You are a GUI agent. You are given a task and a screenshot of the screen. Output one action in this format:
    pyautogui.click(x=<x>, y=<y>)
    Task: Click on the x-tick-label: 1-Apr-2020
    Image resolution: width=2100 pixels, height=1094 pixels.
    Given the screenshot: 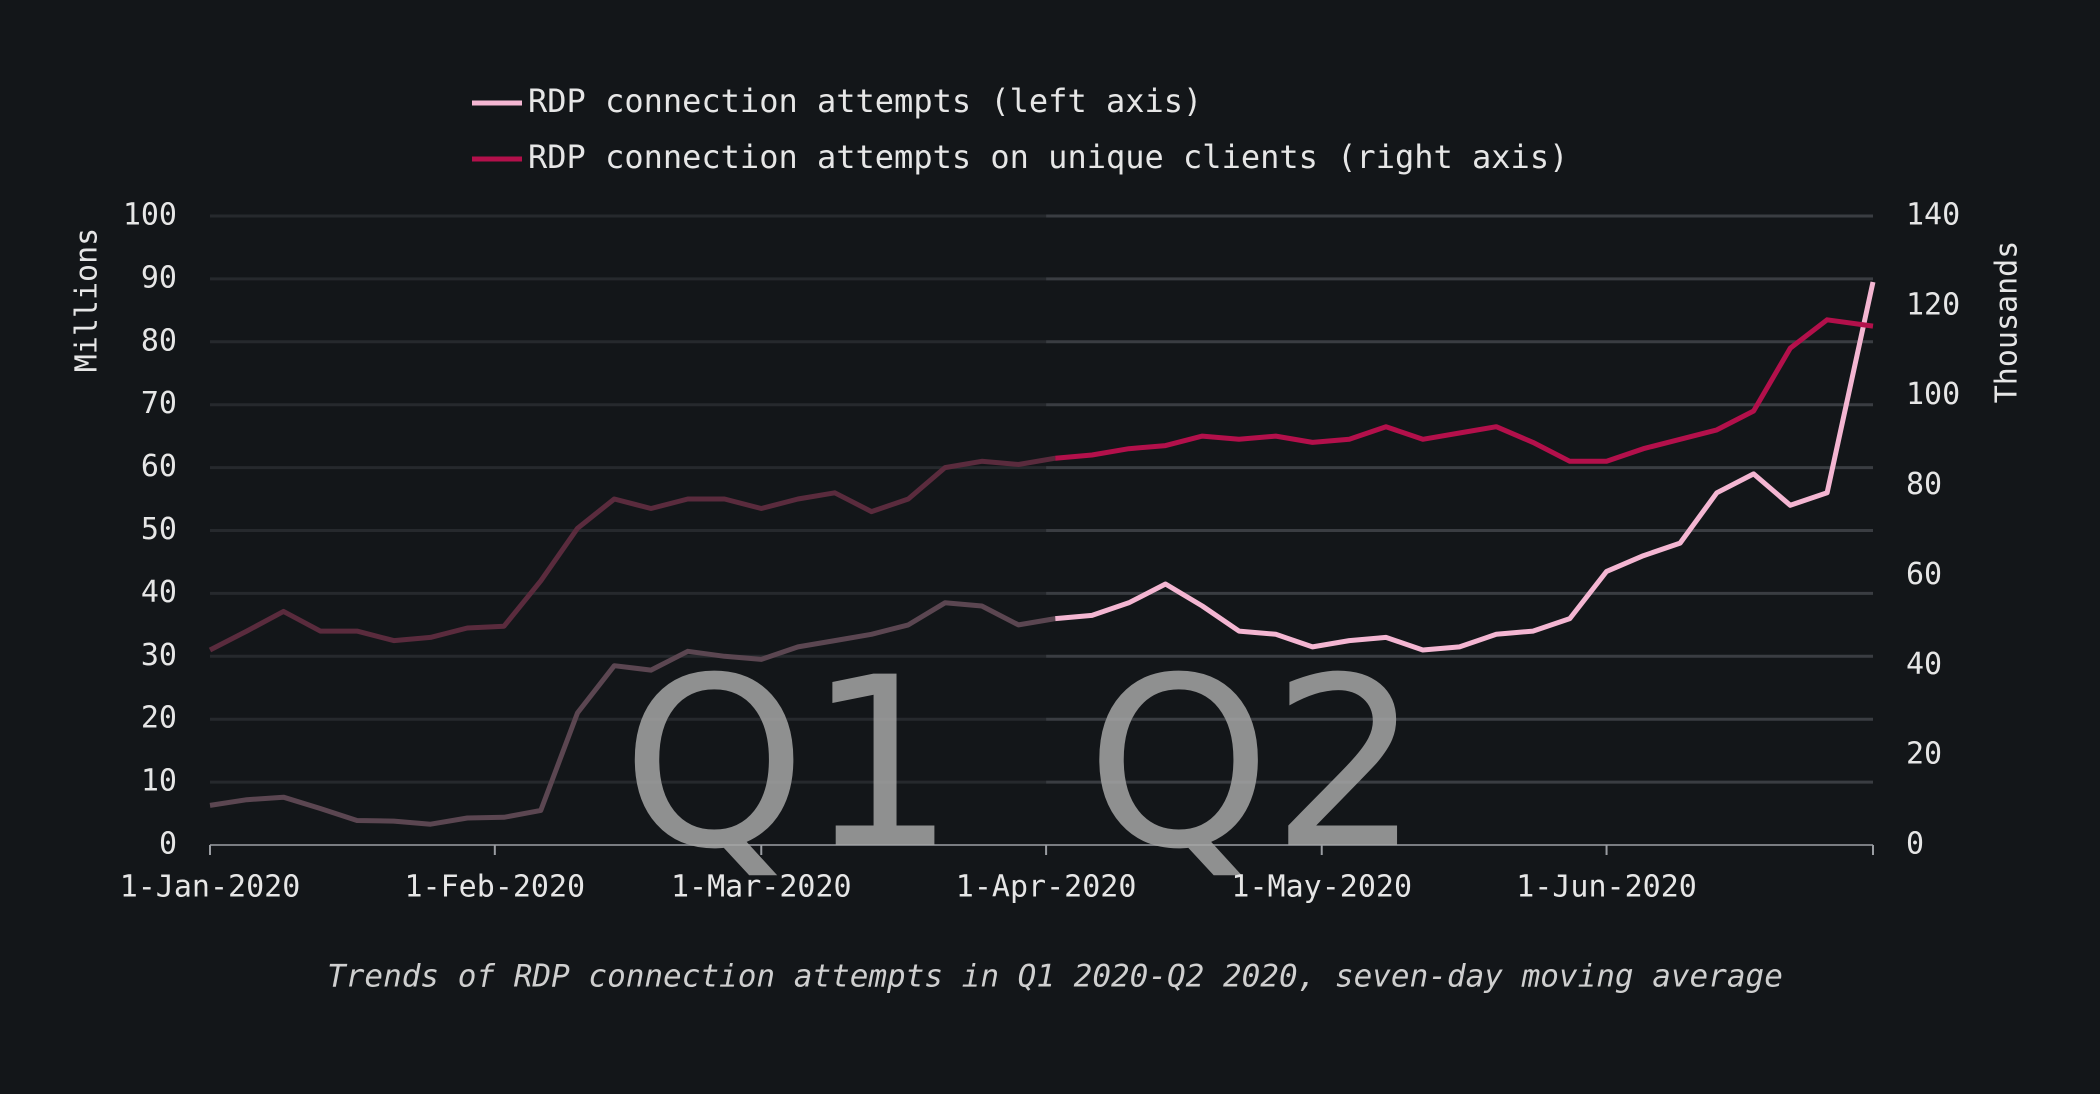 What is the action you would take?
    pyautogui.click(x=1046, y=887)
    